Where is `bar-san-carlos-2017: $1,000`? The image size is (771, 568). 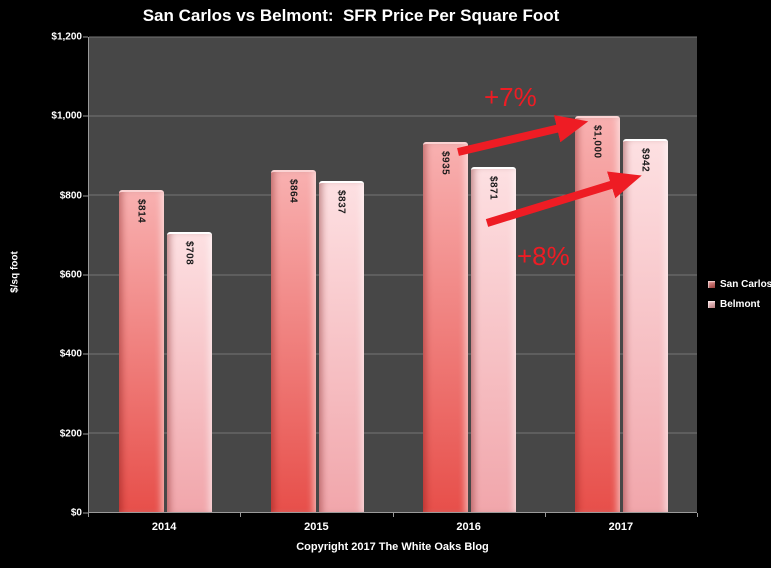
bar-san-carlos-2017: $1,000 is located at coordinates (597, 314).